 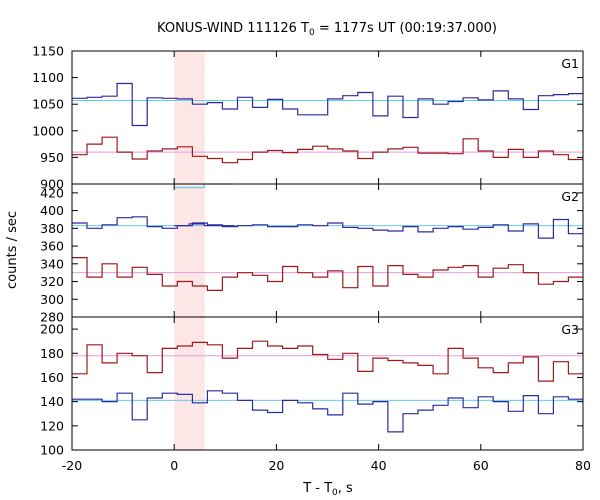 What do you see at coordinates (48, 130) in the screenshot?
I see `y-tick-label: 1000` at bounding box center [48, 130].